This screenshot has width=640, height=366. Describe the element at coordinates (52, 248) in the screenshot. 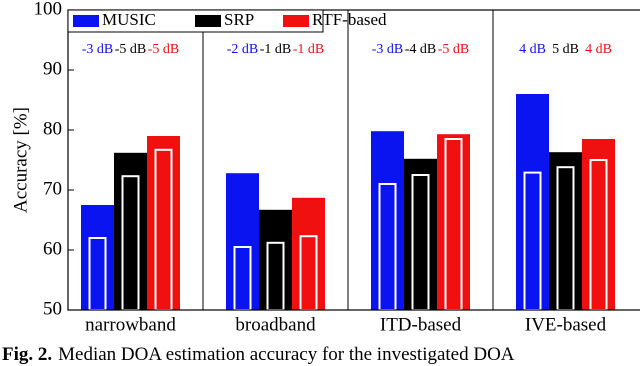

I see `y-tick-label: 60` at that location.